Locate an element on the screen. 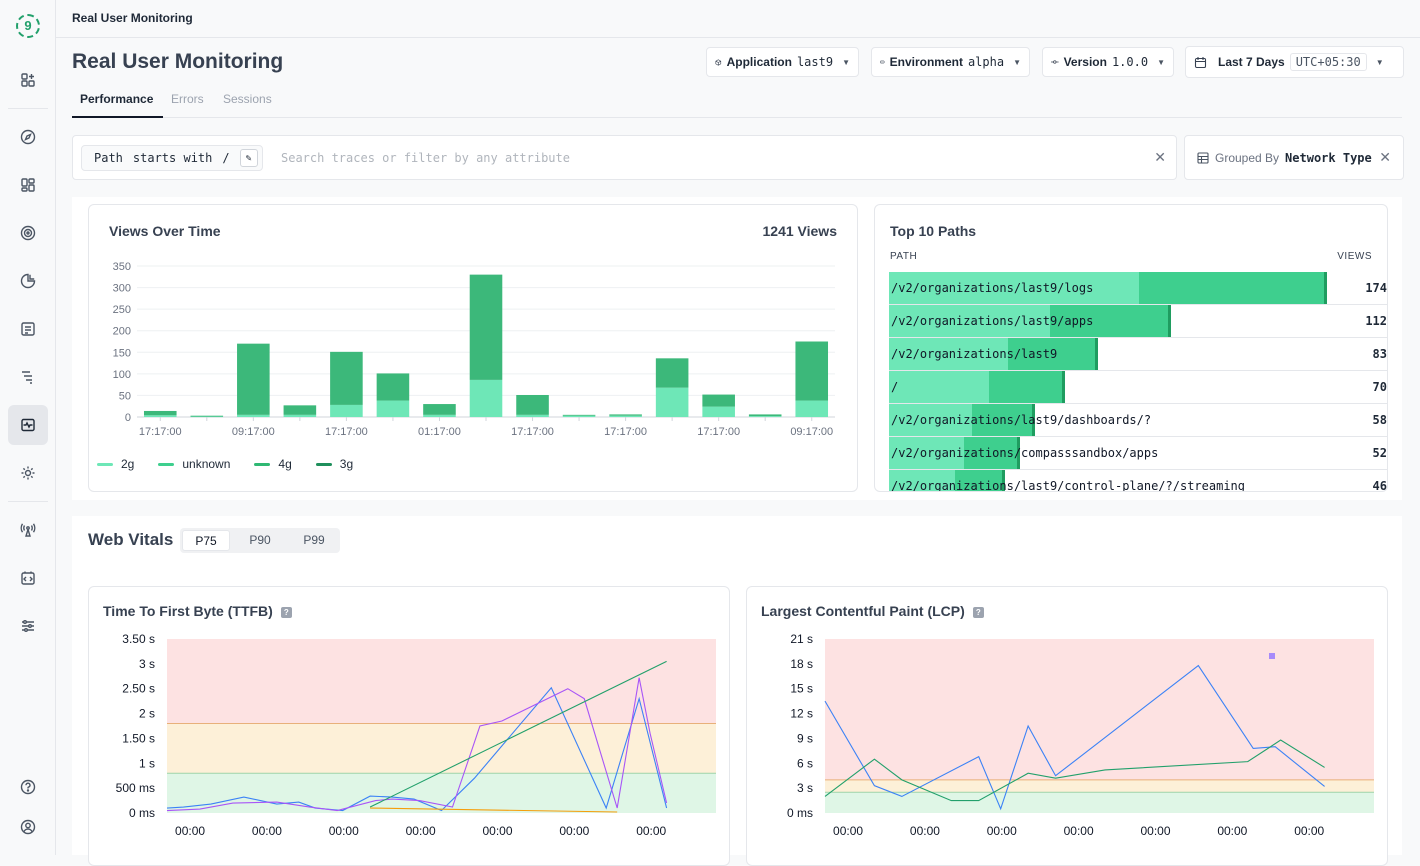  sidebar-item-home is located at coordinates (28, 80).